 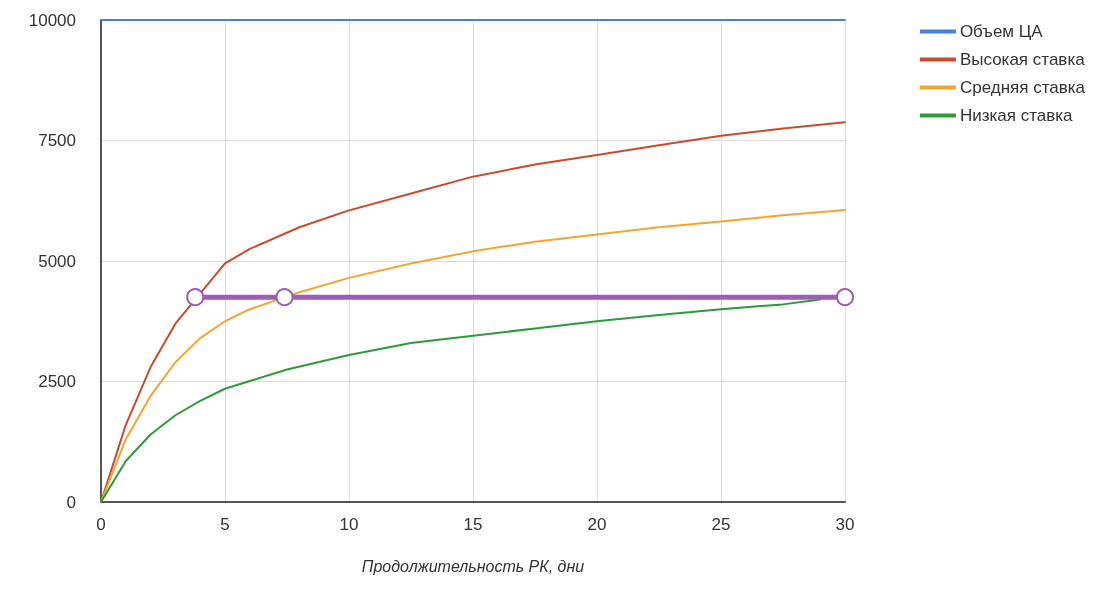 I want to click on legend-label: Средняя ставка, so click(x=1022, y=87).